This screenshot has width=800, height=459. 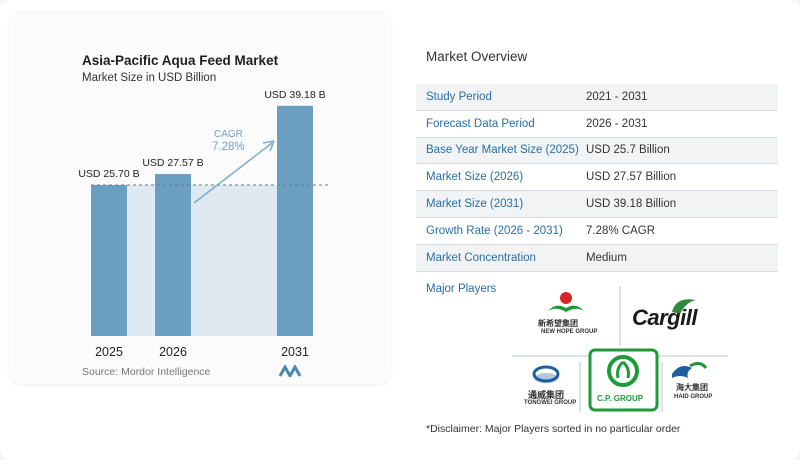 I want to click on tongwei-cn-name: 通威集团, so click(x=546, y=395).